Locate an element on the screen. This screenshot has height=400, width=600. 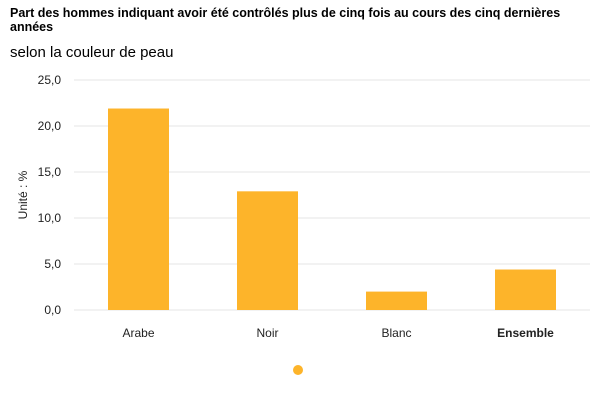
y-tick-label: 20,0 is located at coordinates (50, 126).